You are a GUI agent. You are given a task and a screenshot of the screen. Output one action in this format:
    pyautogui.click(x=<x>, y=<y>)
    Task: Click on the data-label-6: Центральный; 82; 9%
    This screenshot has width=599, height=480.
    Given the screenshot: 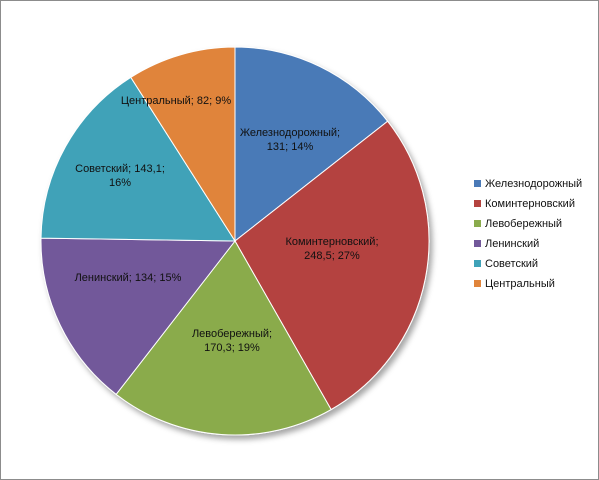 What is the action you would take?
    pyautogui.click(x=176, y=101)
    